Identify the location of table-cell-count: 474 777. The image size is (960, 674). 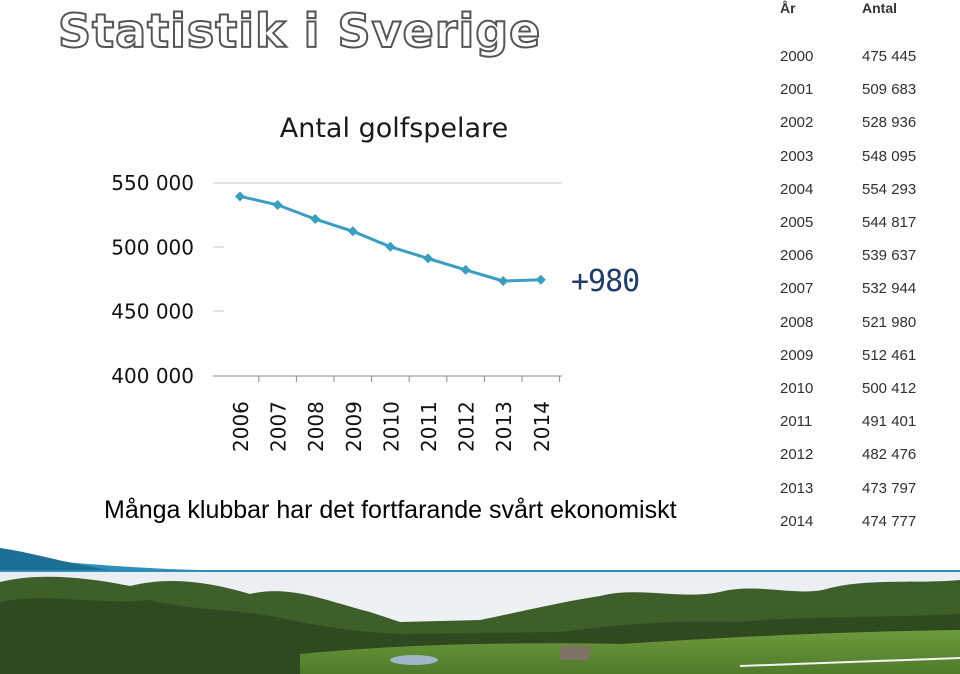
(889, 521).